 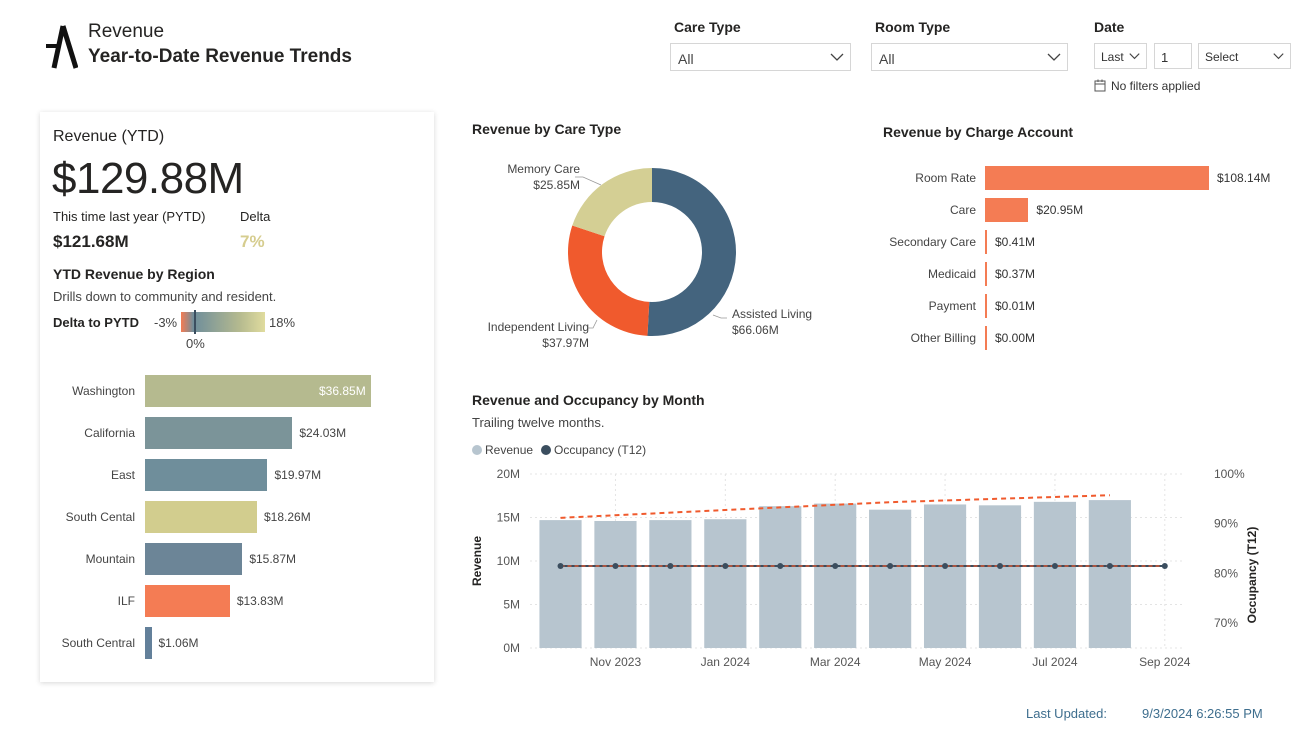 What do you see at coordinates (282, 322) in the screenshot?
I see `delta-legend-max: 18%` at bounding box center [282, 322].